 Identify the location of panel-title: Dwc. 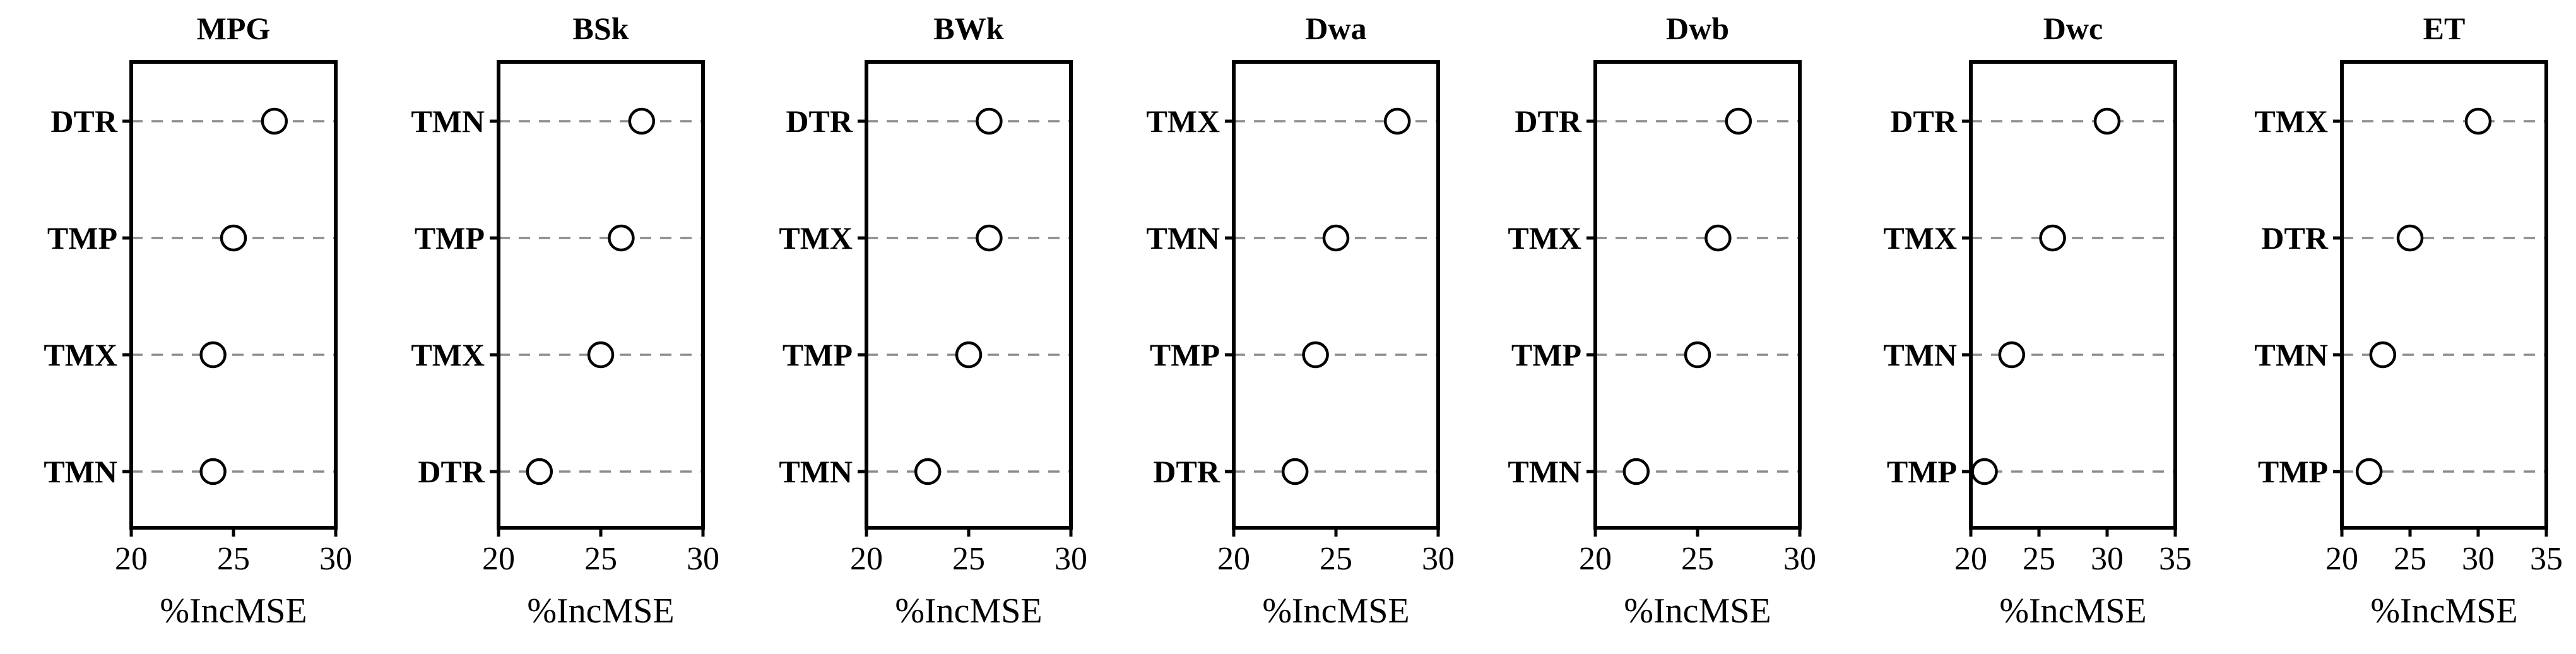
(2073, 28).